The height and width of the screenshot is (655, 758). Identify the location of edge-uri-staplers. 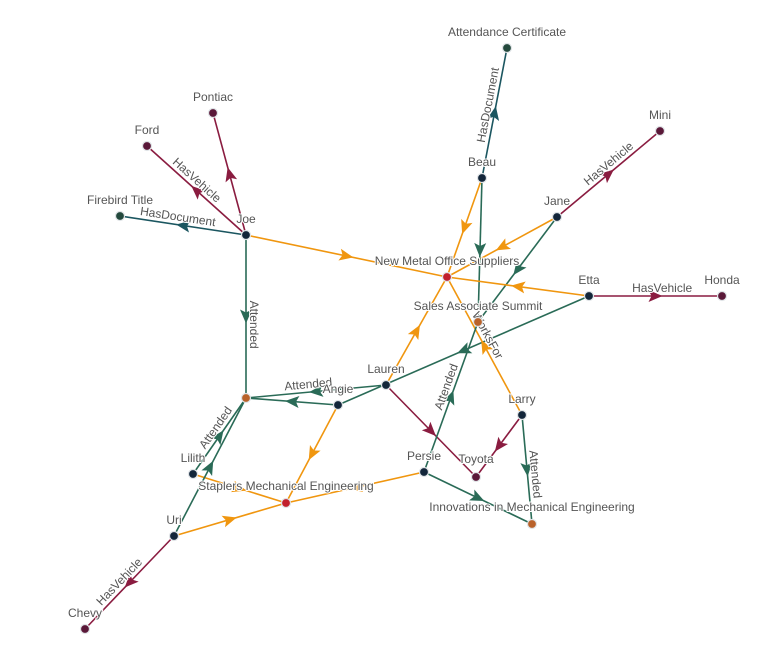
(230, 519).